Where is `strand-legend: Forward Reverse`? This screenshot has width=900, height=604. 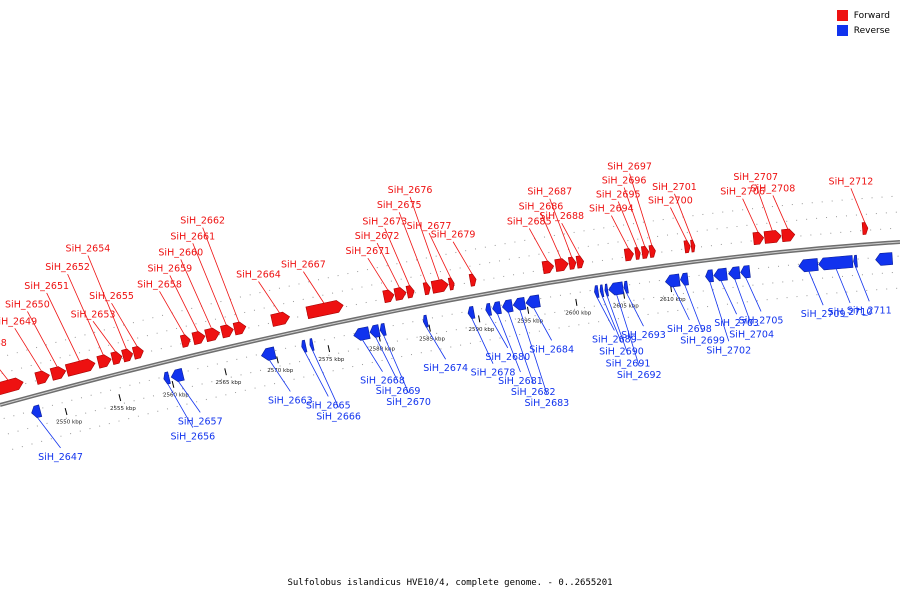 strand-legend: Forward Reverse is located at coordinates (863, 23).